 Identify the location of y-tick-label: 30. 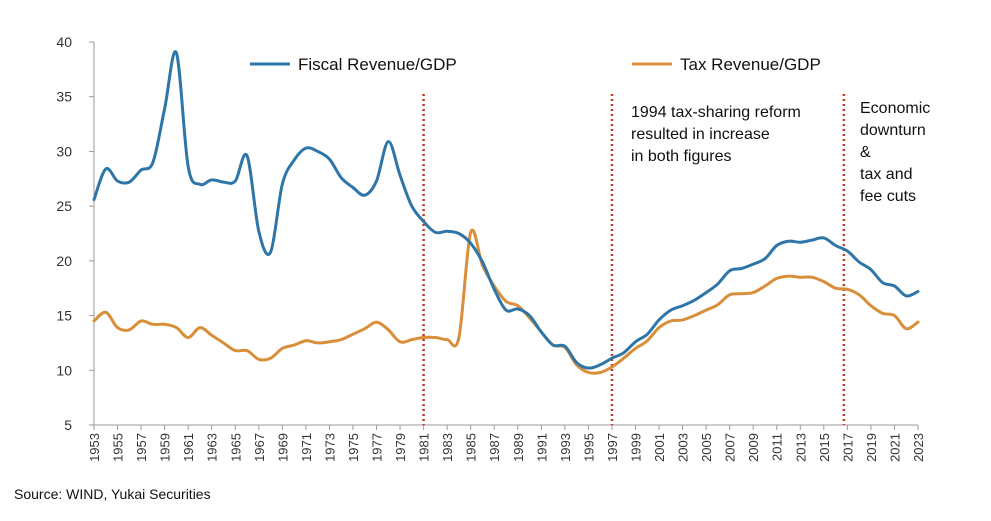
(64, 151).